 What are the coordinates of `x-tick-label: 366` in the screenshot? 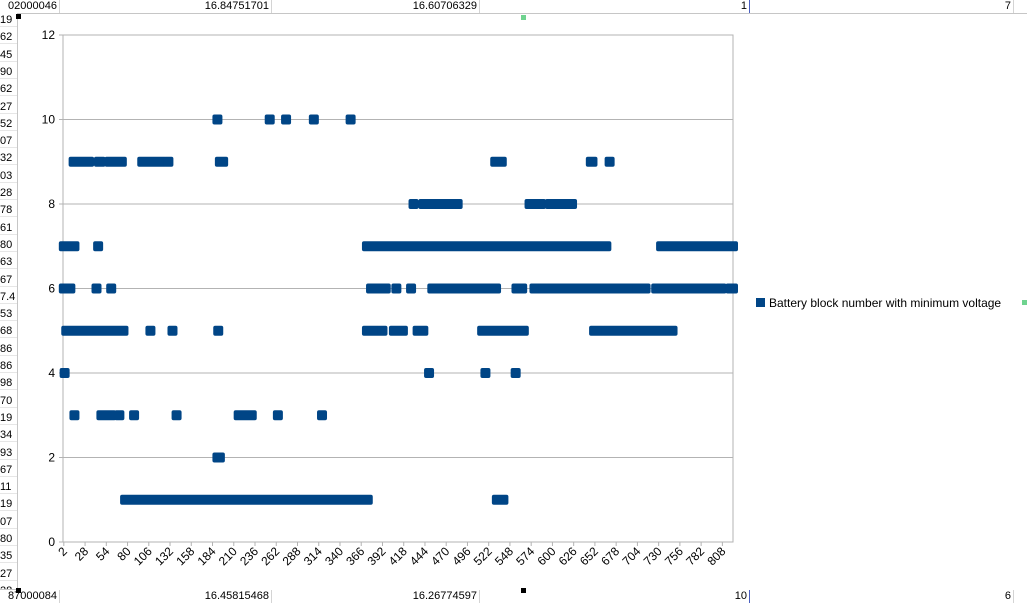 It's located at (355, 556).